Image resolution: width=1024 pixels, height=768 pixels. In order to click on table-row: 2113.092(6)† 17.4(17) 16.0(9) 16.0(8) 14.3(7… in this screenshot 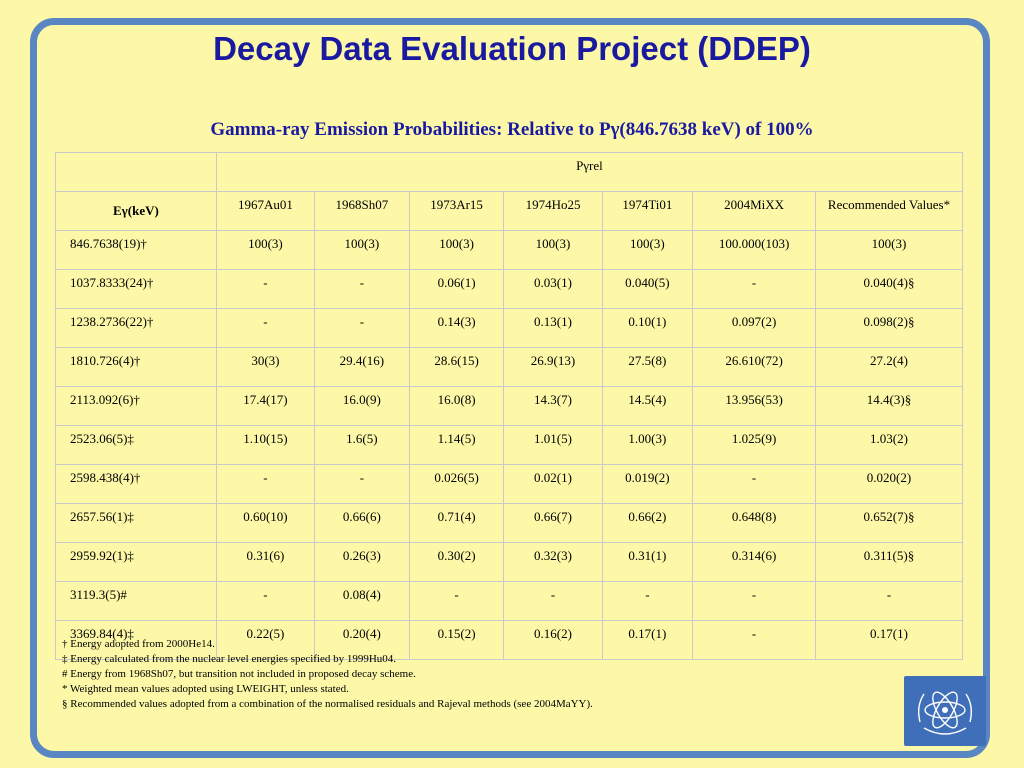, I will do `click(509, 406)`.